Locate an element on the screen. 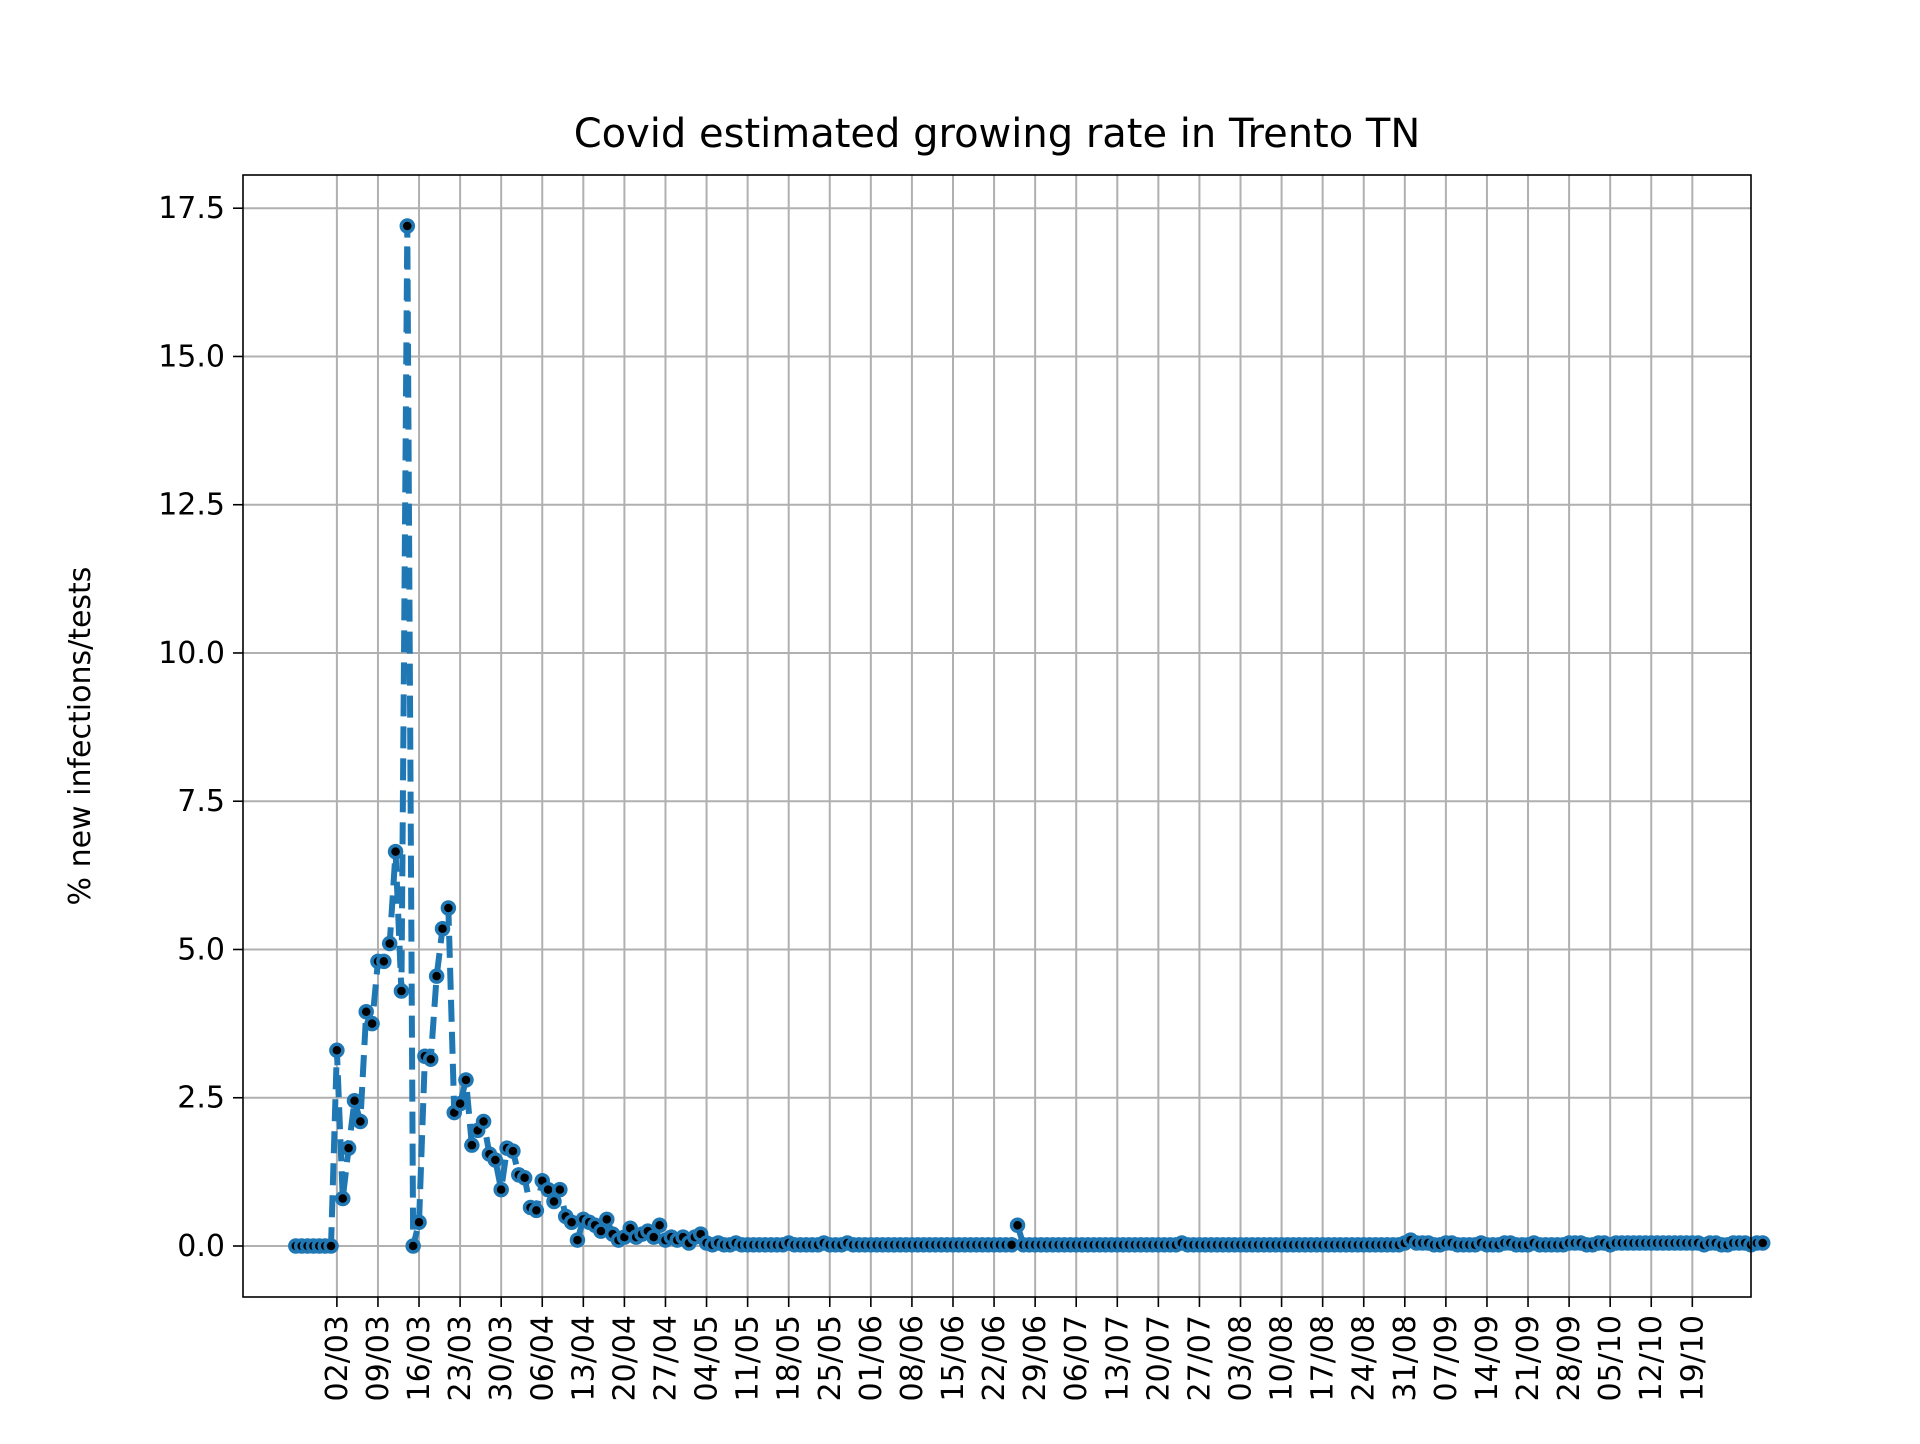 The width and height of the screenshot is (1920, 1444). x-tick-label: 22/06 is located at coordinates (994, 1358).